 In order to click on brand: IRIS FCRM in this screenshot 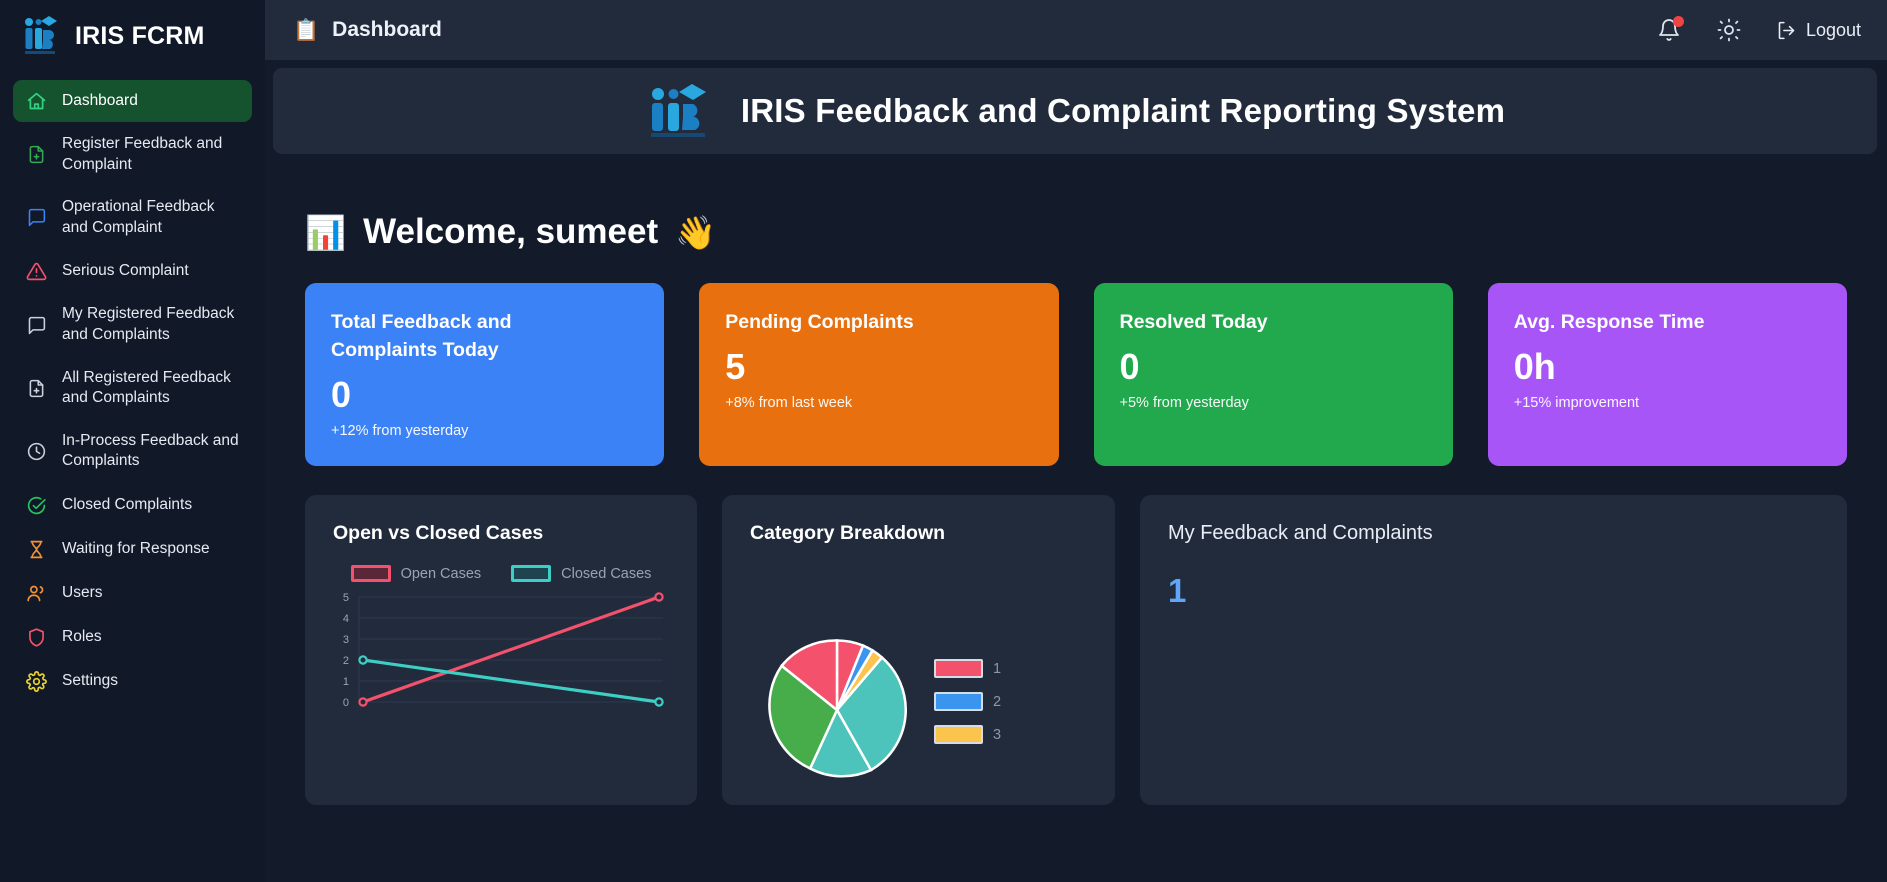, I will do `click(132, 36)`.